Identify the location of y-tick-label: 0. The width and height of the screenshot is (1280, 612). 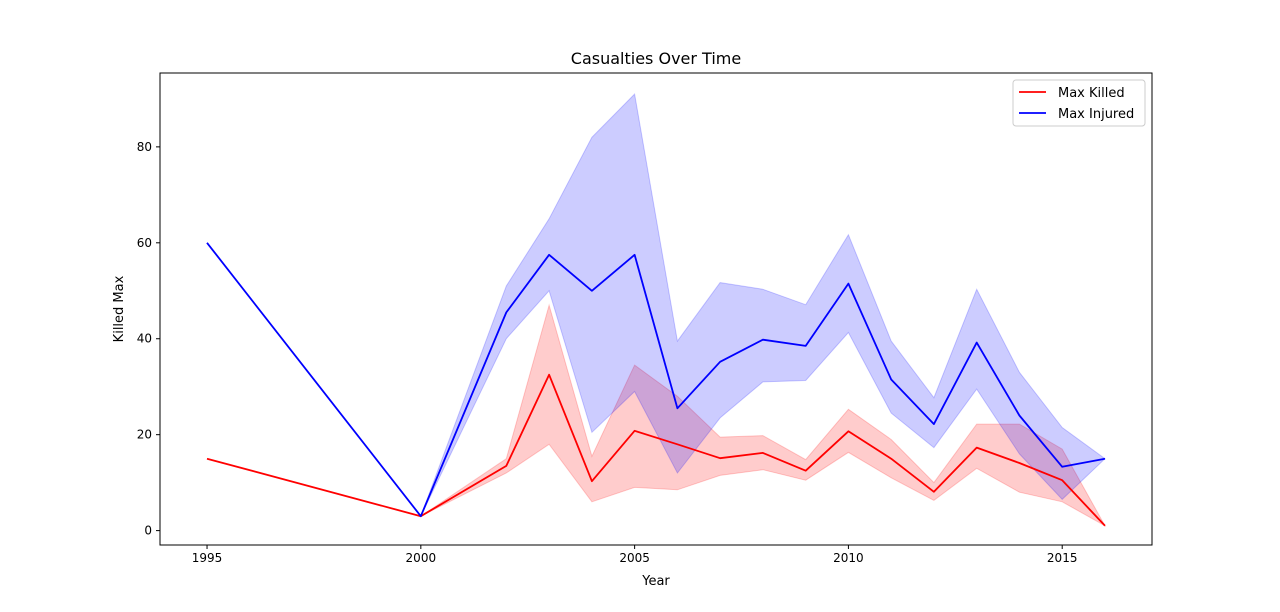
(148, 531).